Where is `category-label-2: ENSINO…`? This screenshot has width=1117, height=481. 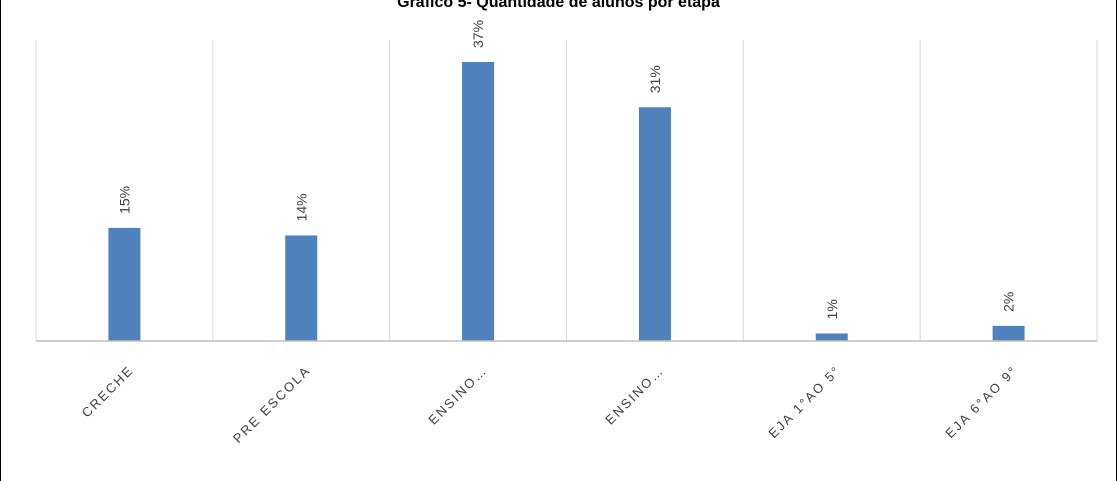 category-label-2: ENSINO… is located at coordinates (457, 395).